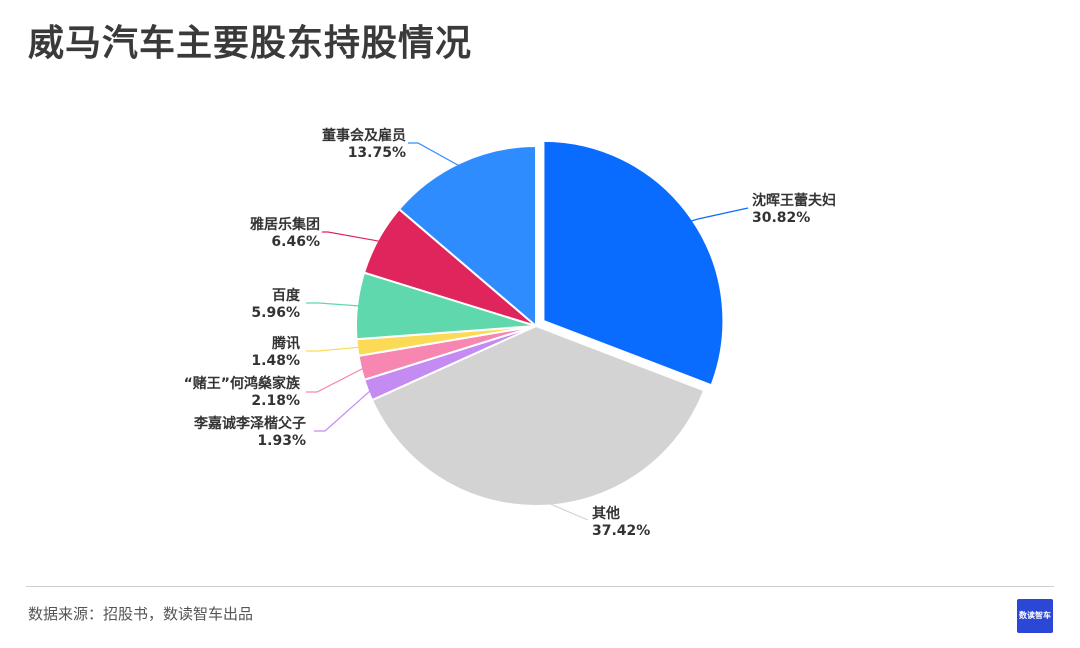  What do you see at coordinates (540, 586) in the screenshot?
I see `footer-divider` at bounding box center [540, 586].